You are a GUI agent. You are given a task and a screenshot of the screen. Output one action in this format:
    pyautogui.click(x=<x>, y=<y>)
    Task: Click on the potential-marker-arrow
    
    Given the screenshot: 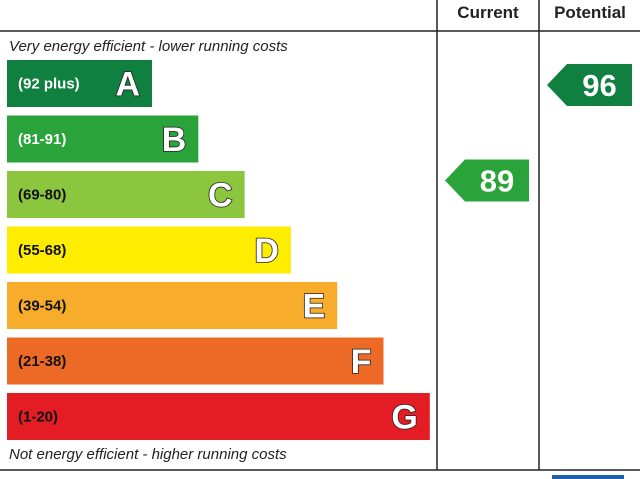 What is the action you would take?
    pyautogui.click(x=589, y=85)
    